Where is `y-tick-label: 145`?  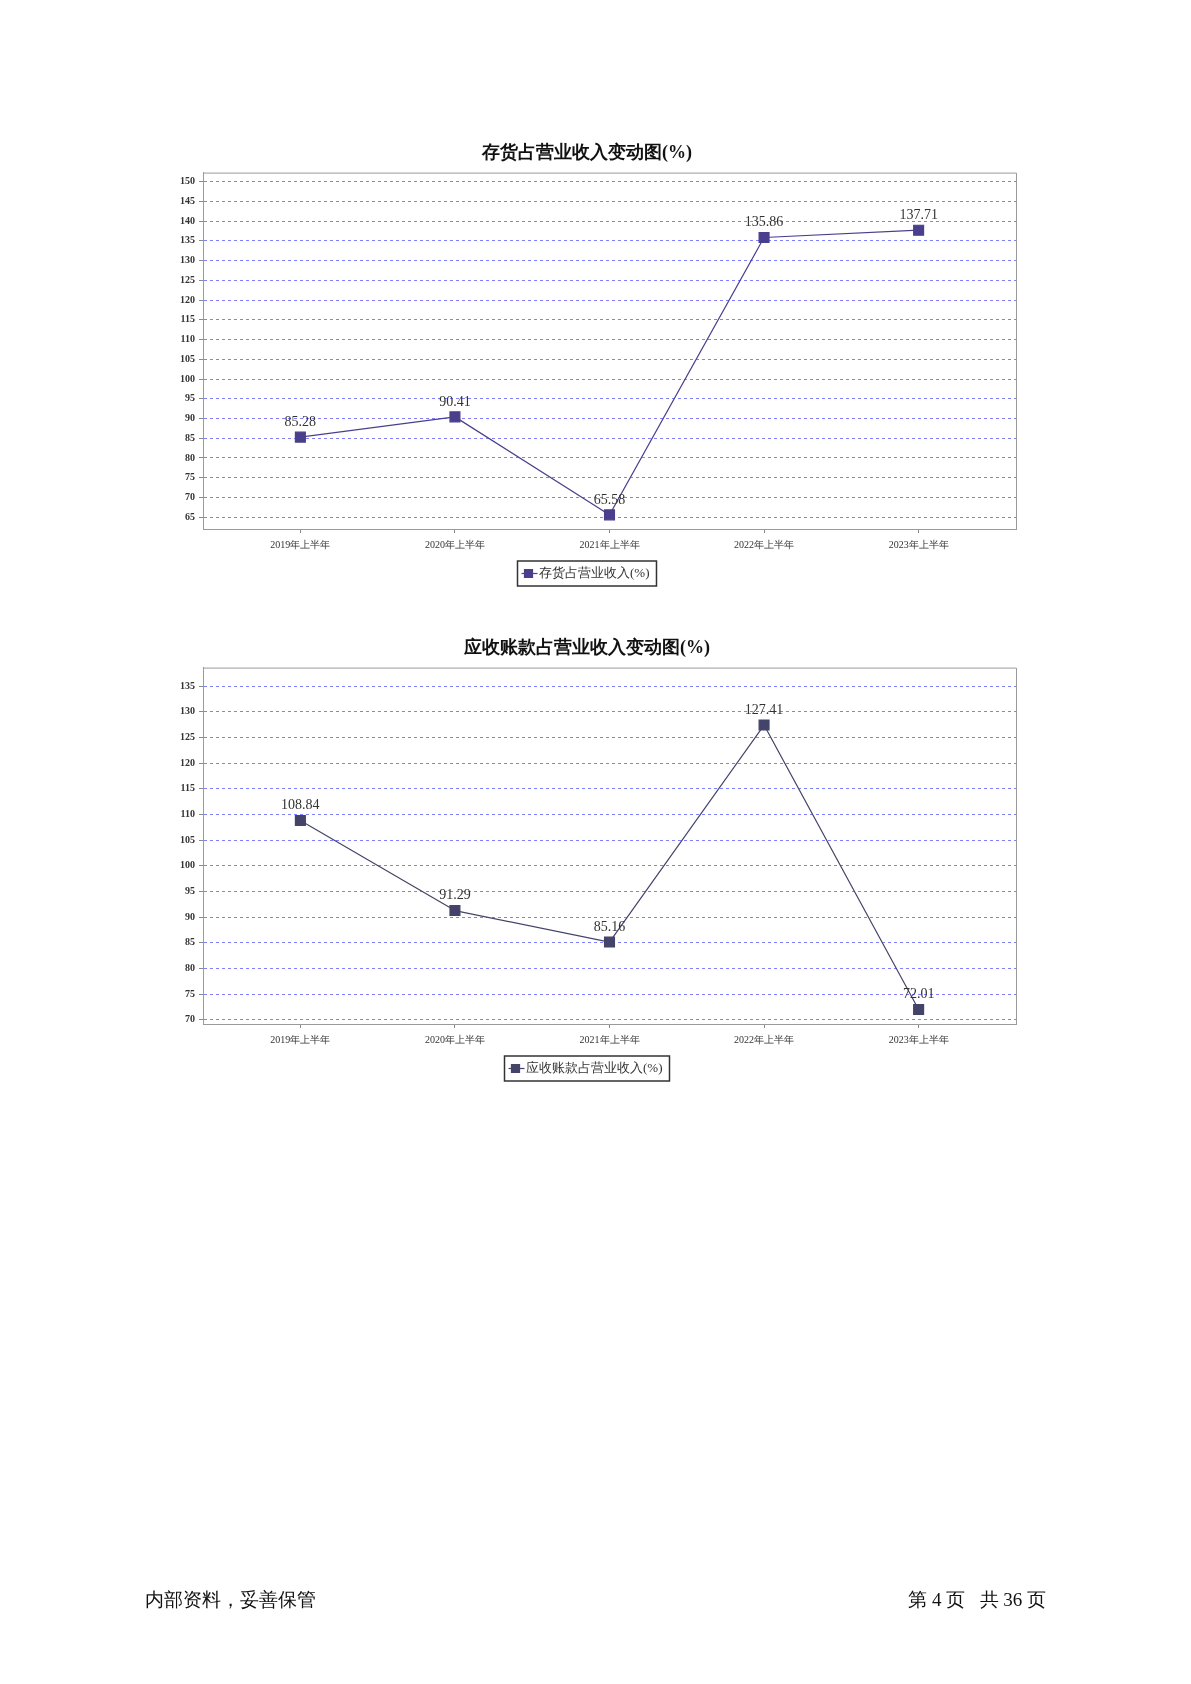
y-tick-label: 145 is located at coordinates (187, 200).